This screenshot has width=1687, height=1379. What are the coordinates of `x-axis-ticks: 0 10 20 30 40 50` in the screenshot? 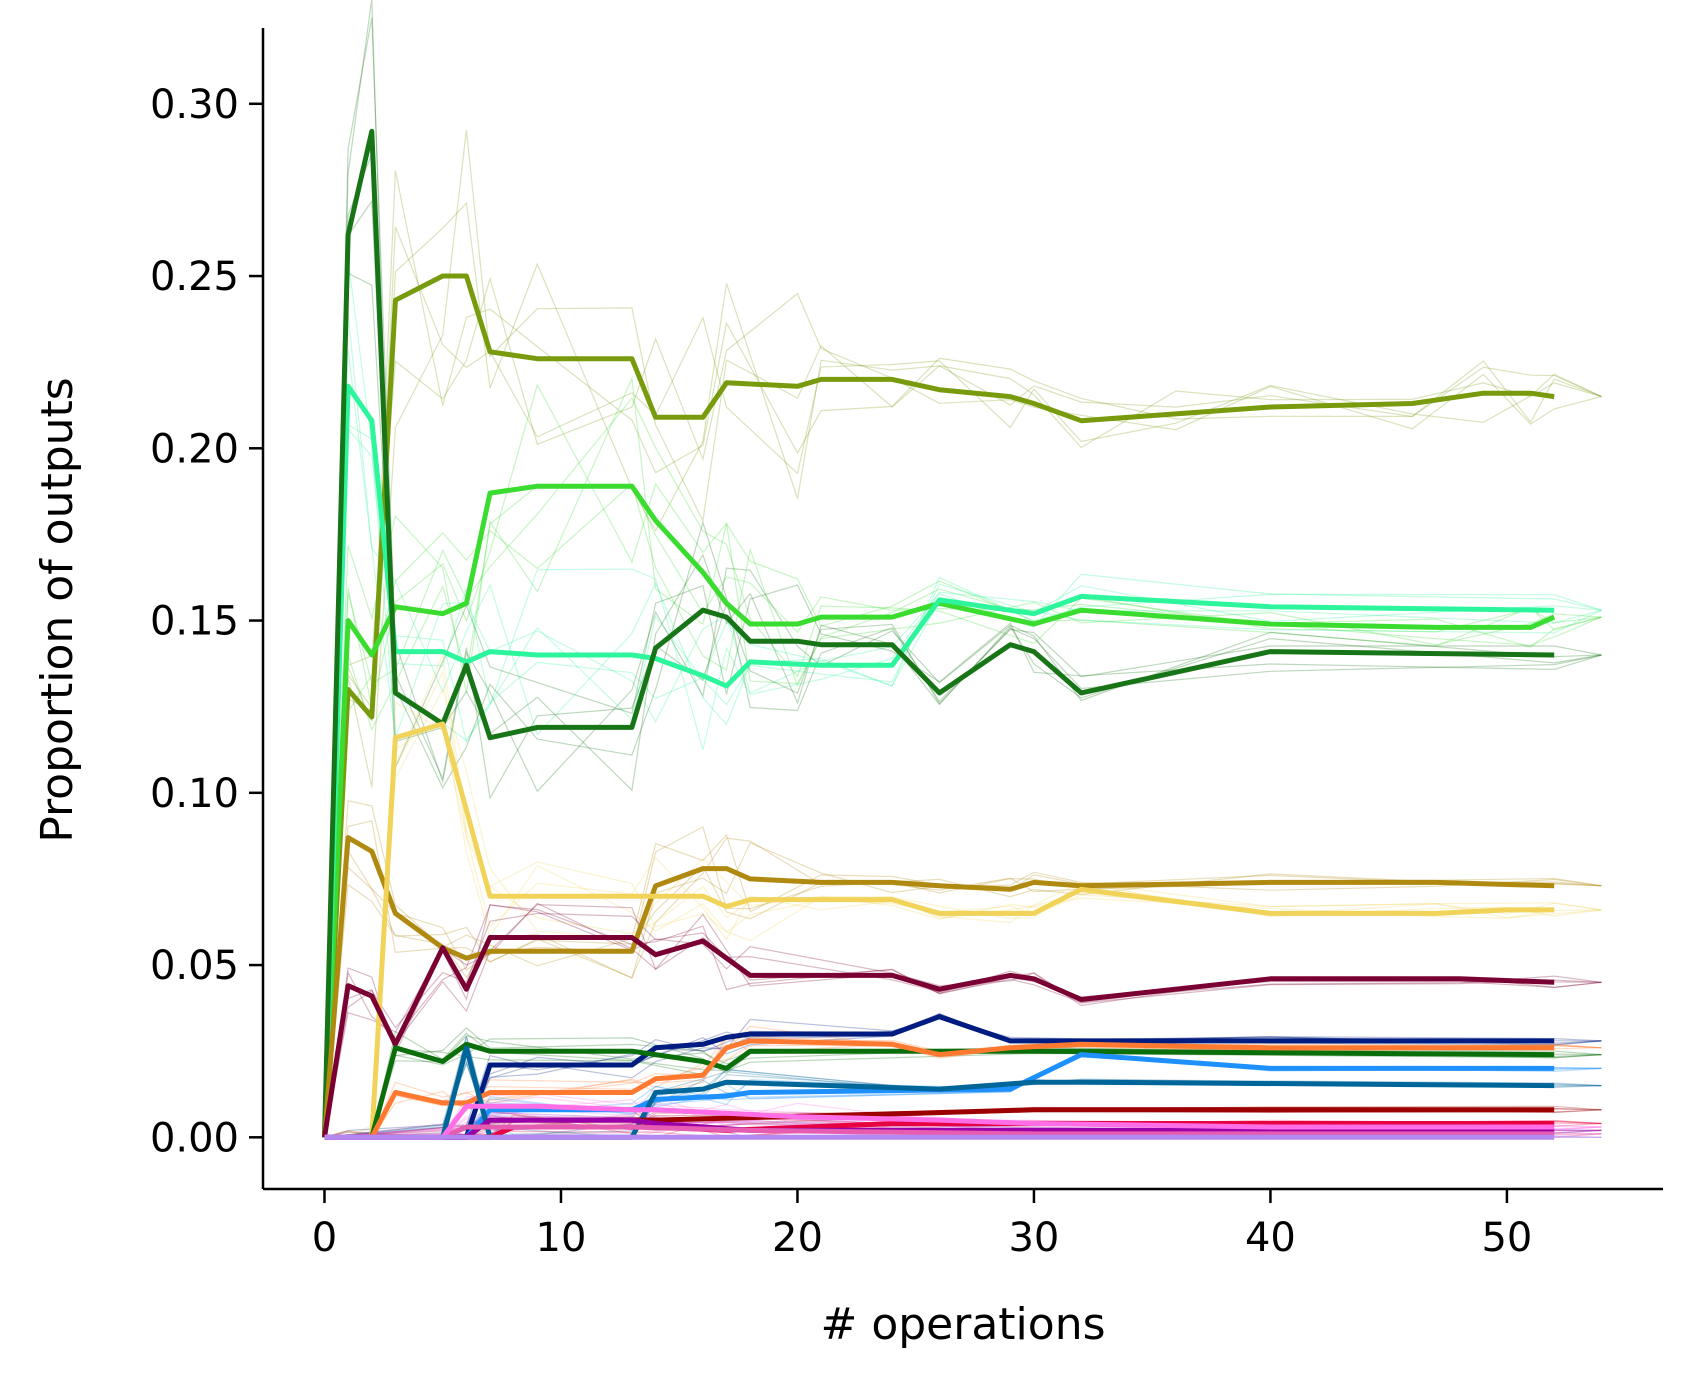 It's located at (922, 1225).